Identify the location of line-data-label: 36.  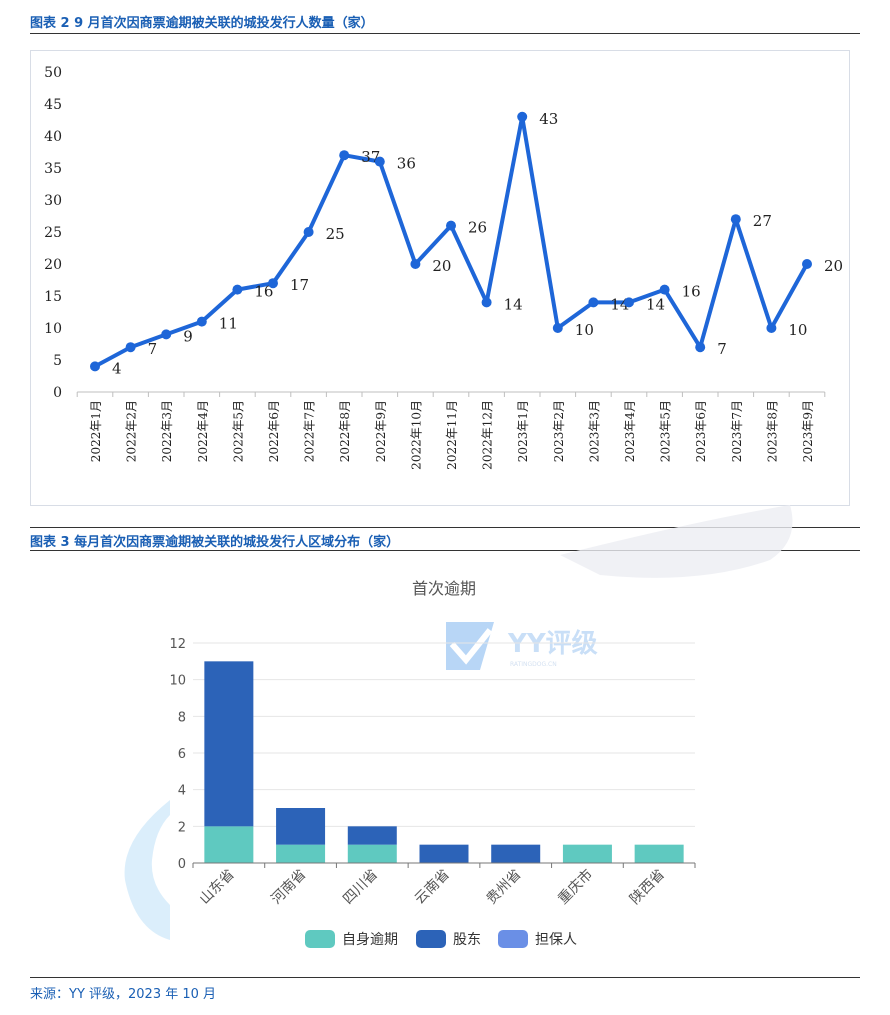
(406, 164).